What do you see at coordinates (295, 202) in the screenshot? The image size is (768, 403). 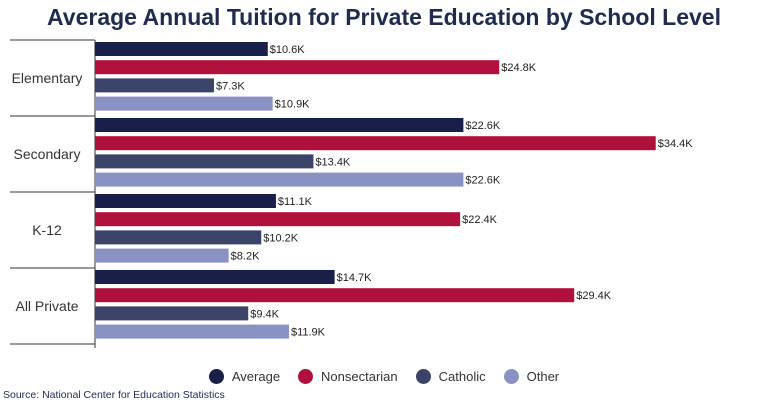 I see `data-label: $11.1K` at bounding box center [295, 202].